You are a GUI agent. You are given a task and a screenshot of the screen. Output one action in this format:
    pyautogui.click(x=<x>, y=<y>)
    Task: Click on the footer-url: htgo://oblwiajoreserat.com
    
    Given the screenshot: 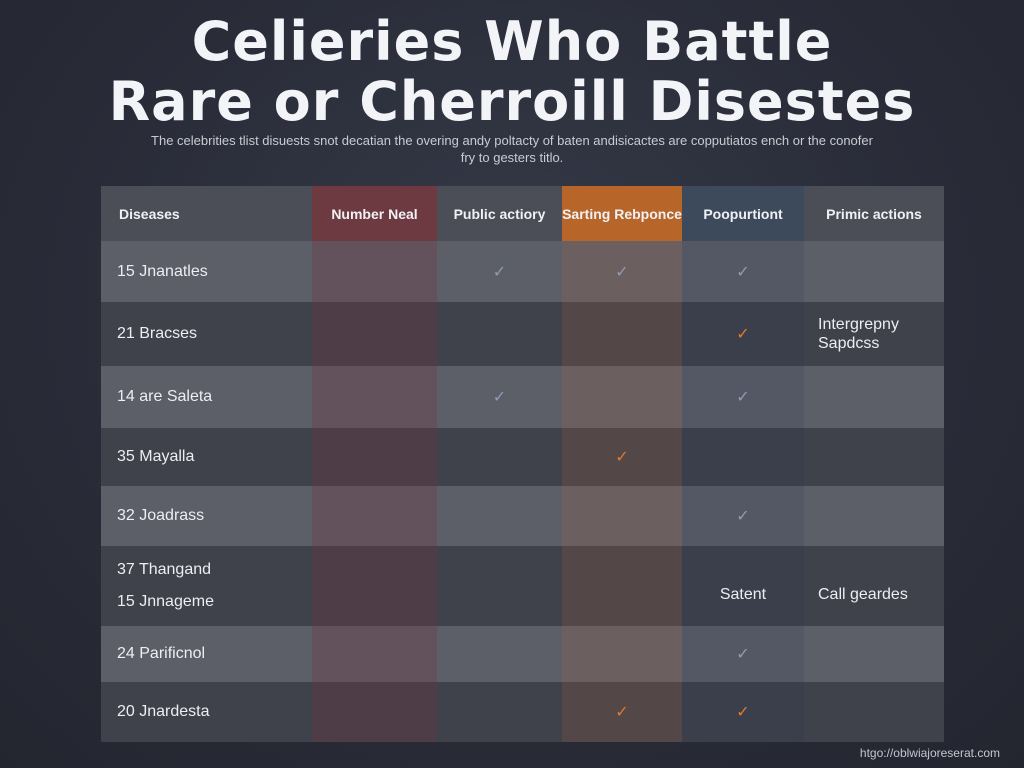 What is the action you would take?
    pyautogui.click(x=929, y=753)
    